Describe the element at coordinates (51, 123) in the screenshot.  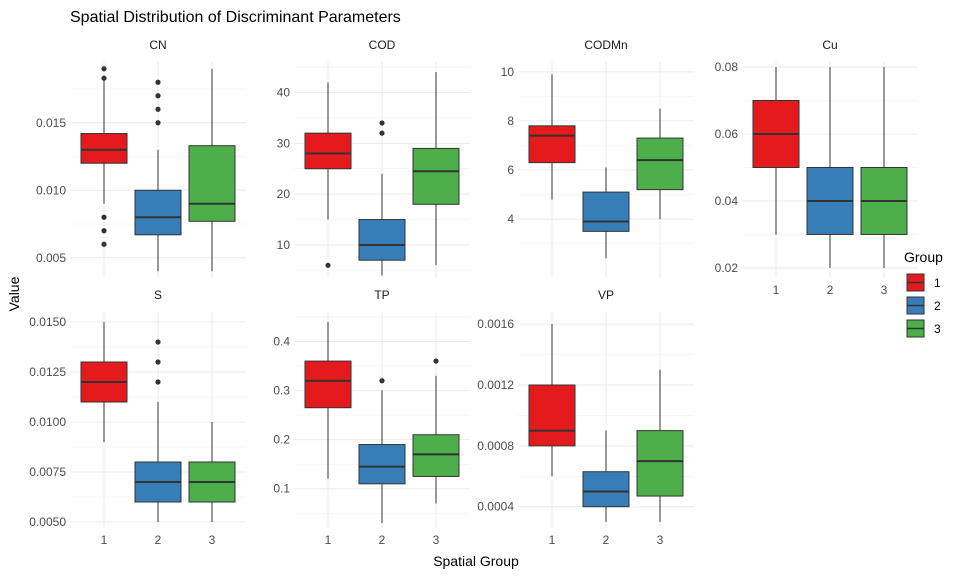
I see `y-tick-label: 0.015` at that location.